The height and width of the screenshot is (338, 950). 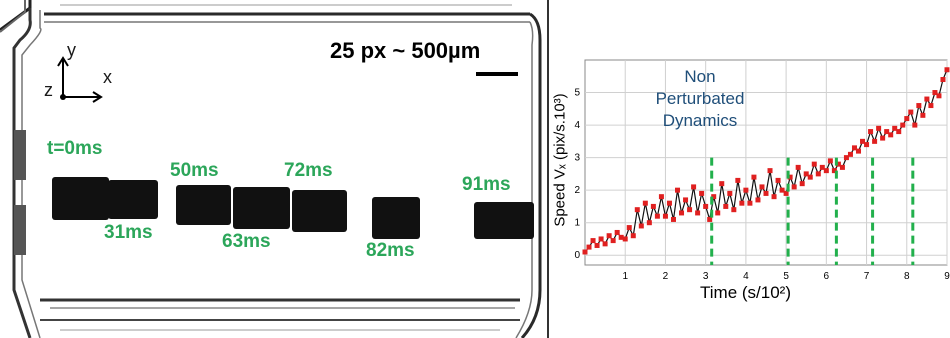 I want to click on x-tick-label: 3, so click(x=706, y=276).